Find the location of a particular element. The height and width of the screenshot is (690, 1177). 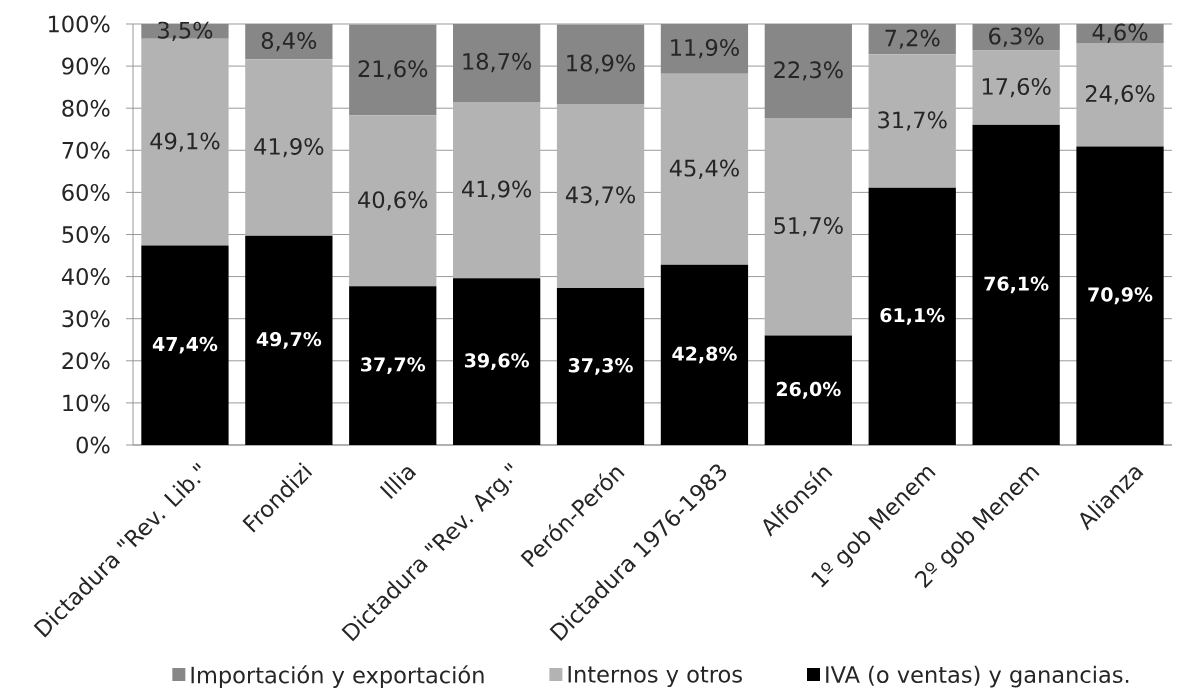

data-label: 70,9% is located at coordinates (1120, 296).